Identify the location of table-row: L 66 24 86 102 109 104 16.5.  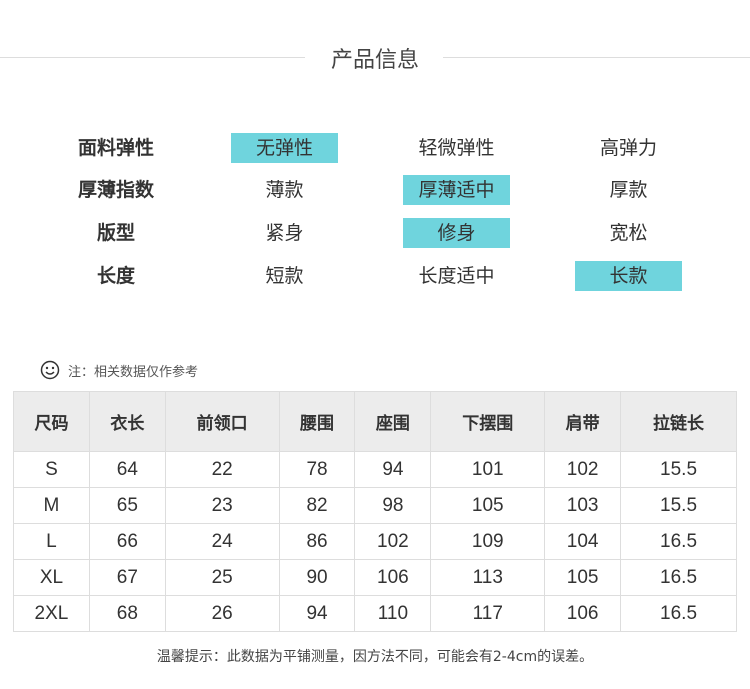
(375, 541).